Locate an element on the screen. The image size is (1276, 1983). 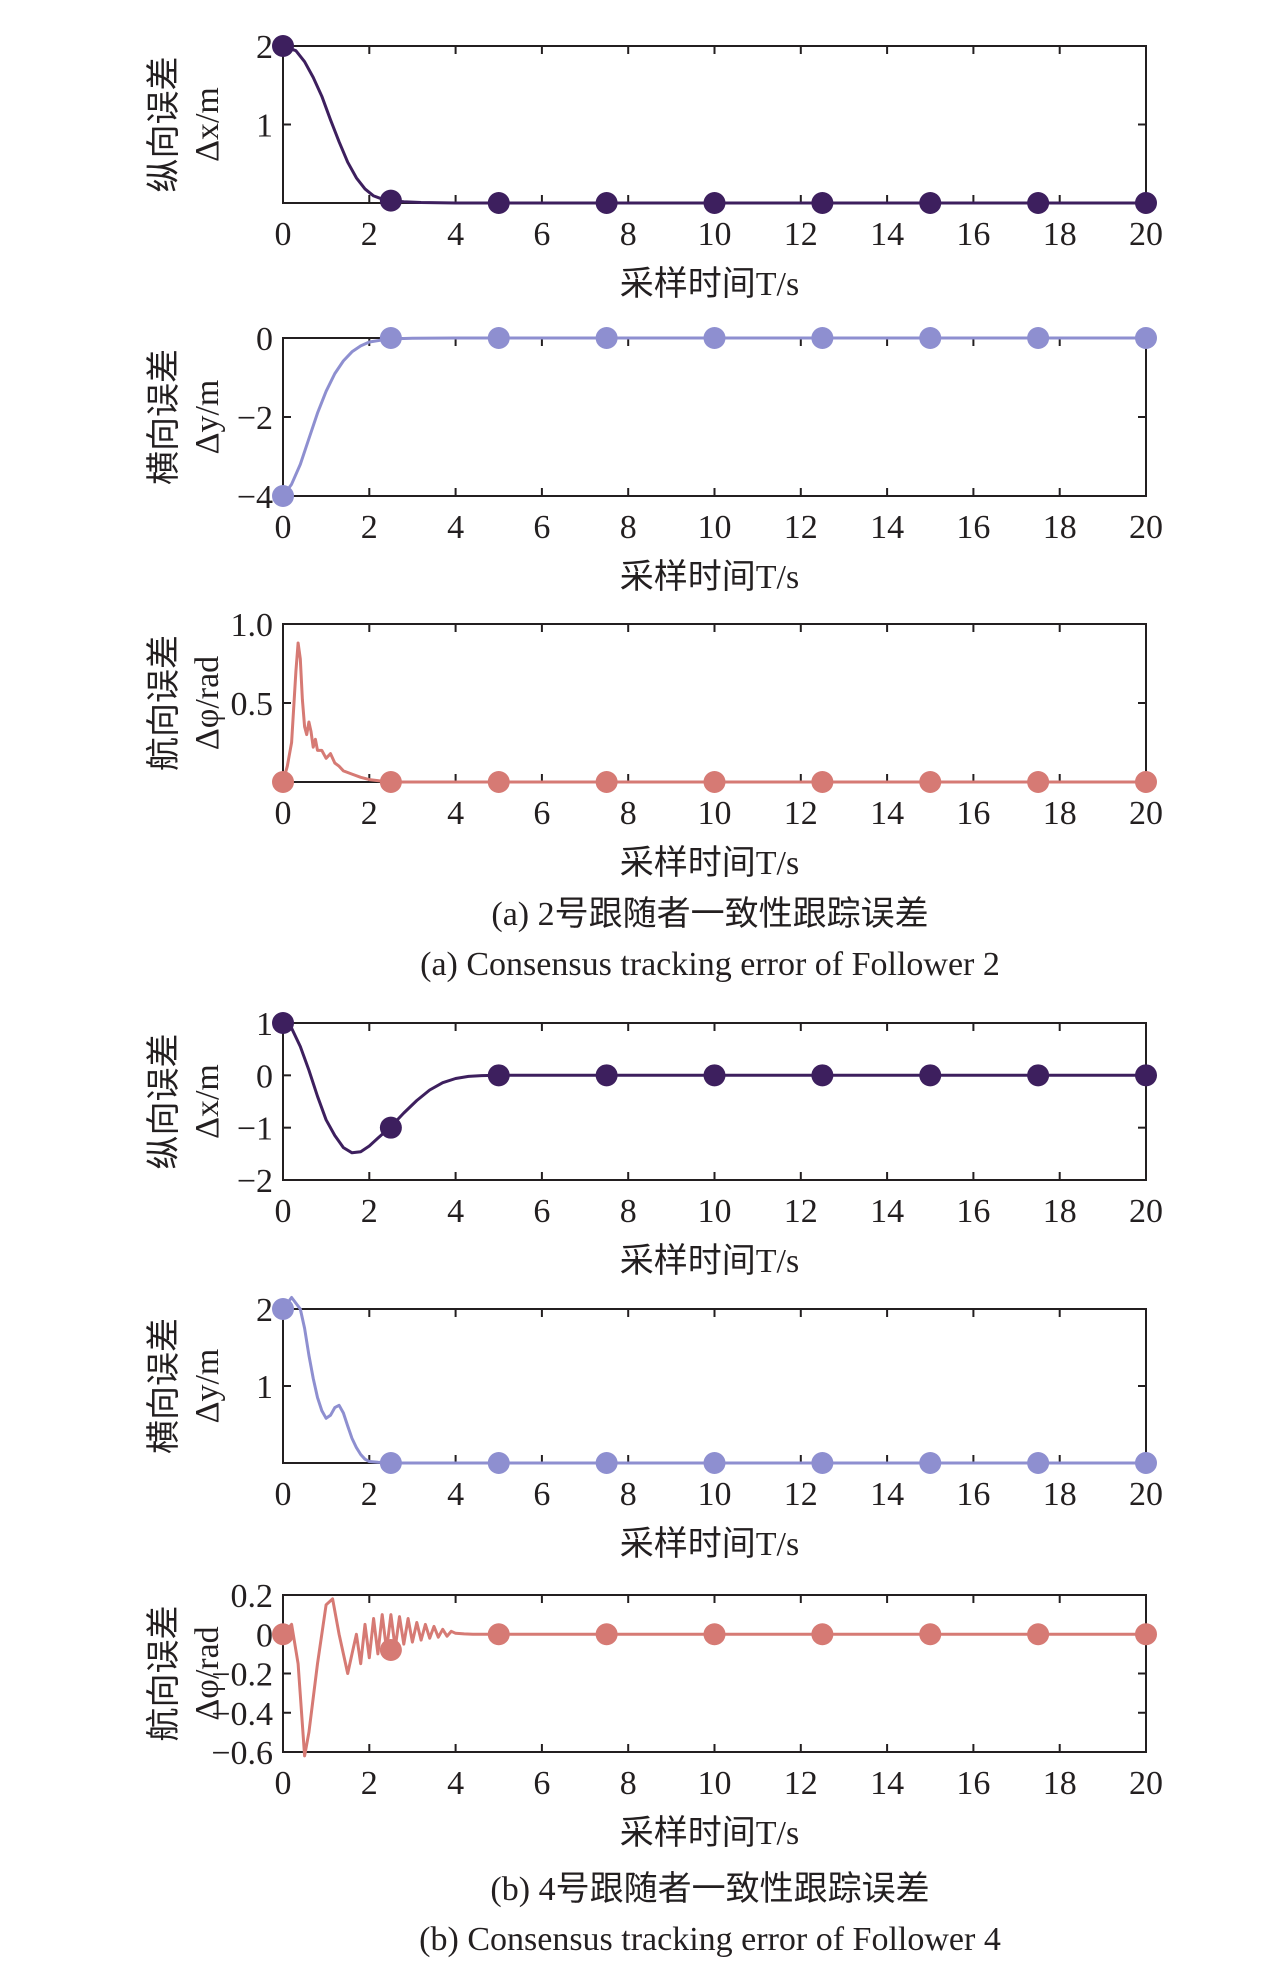
caption-b-zh: (b) 4号跟随者一致性跟踪误差 is located at coordinates (709, 1889).